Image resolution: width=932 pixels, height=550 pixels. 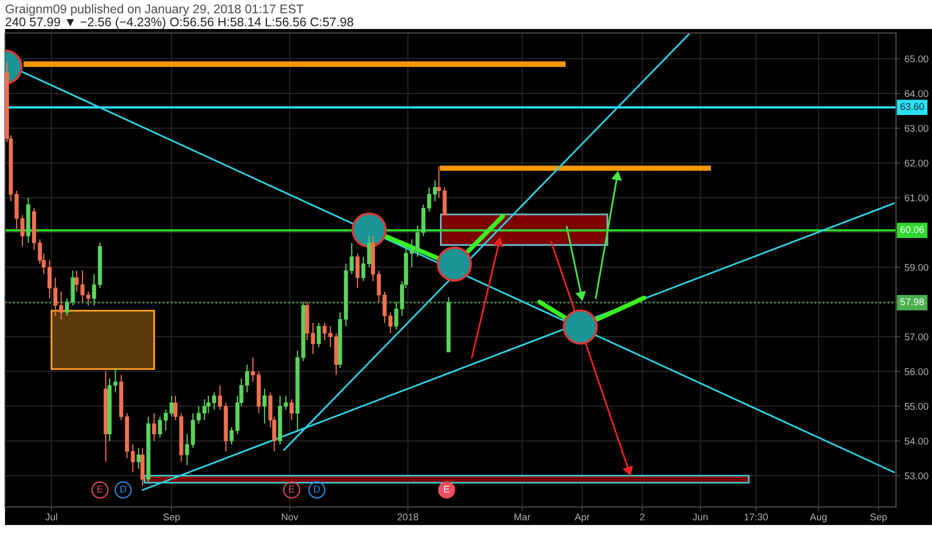 I want to click on x-tick-label: 17:30, so click(x=756, y=517).